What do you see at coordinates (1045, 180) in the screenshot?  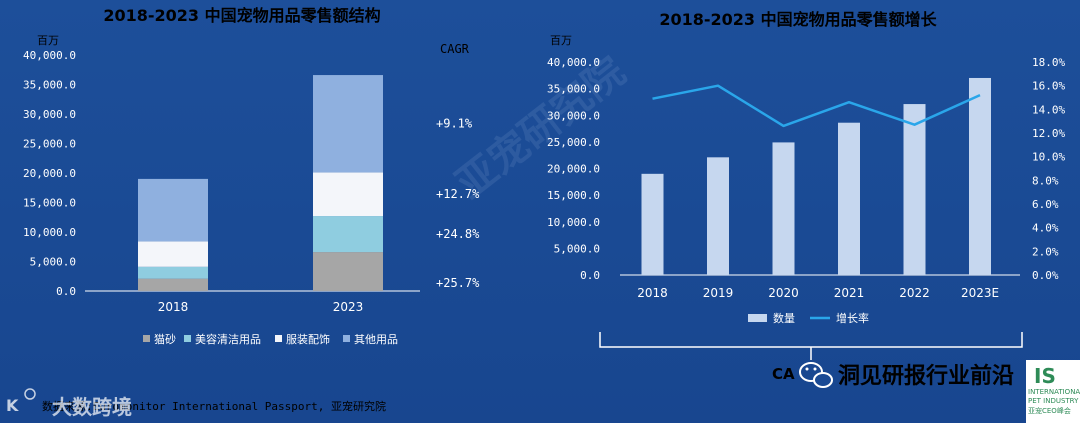 I see `right-y2-tick-label: 8.0%` at bounding box center [1045, 180].